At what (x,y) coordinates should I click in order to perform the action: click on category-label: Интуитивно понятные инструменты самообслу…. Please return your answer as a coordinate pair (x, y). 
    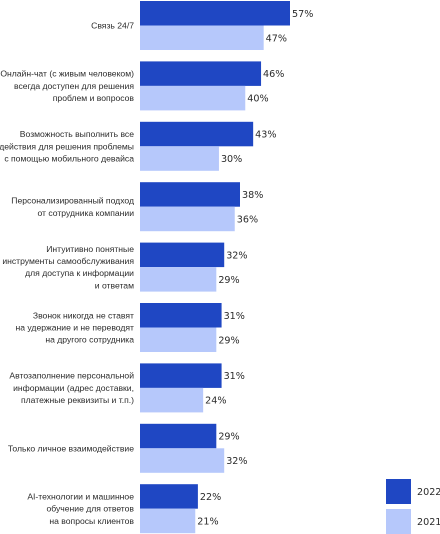
    Looking at the image, I should click on (68, 267).